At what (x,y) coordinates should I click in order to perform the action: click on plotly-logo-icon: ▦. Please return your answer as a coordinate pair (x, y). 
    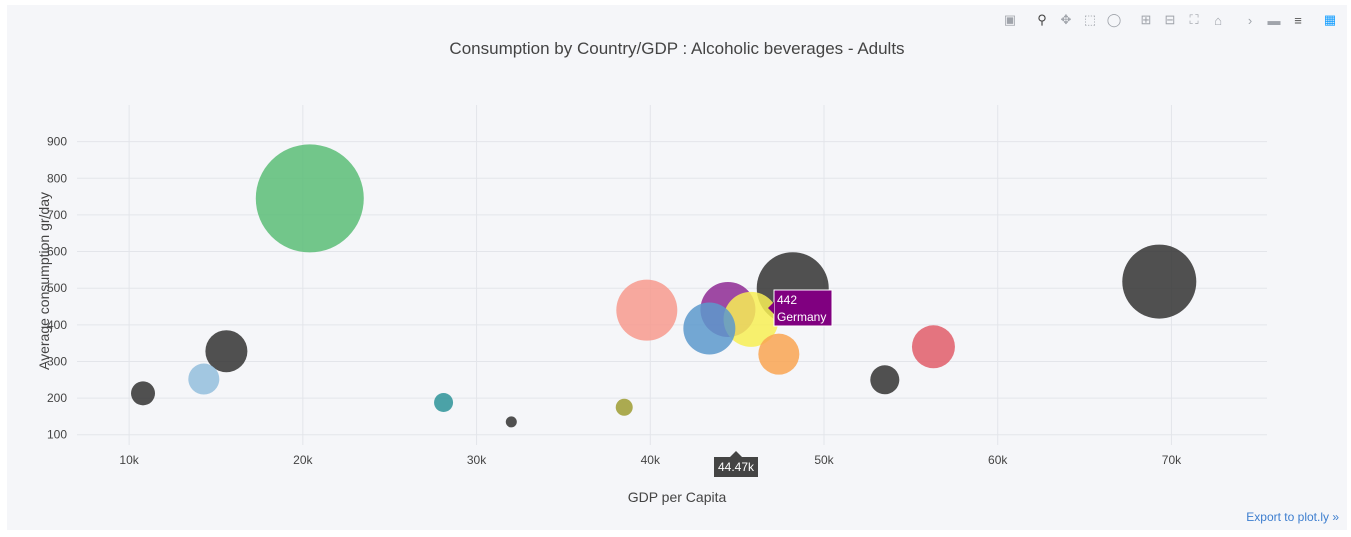
    Looking at the image, I should click on (1330, 19).